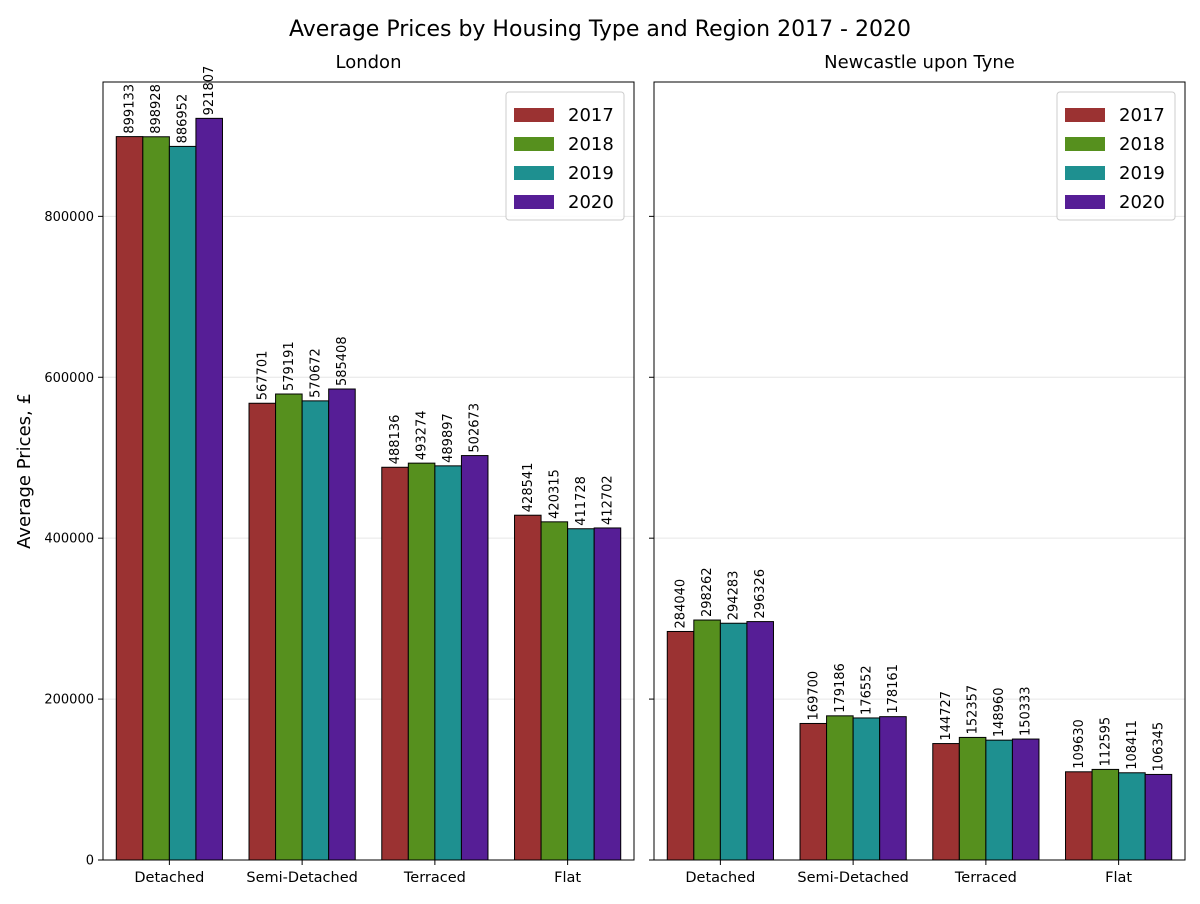 Image resolution: width=1200 pixels, height=904 pixels. I want to click on bar-value-label: 112595, so click(1105, 742).